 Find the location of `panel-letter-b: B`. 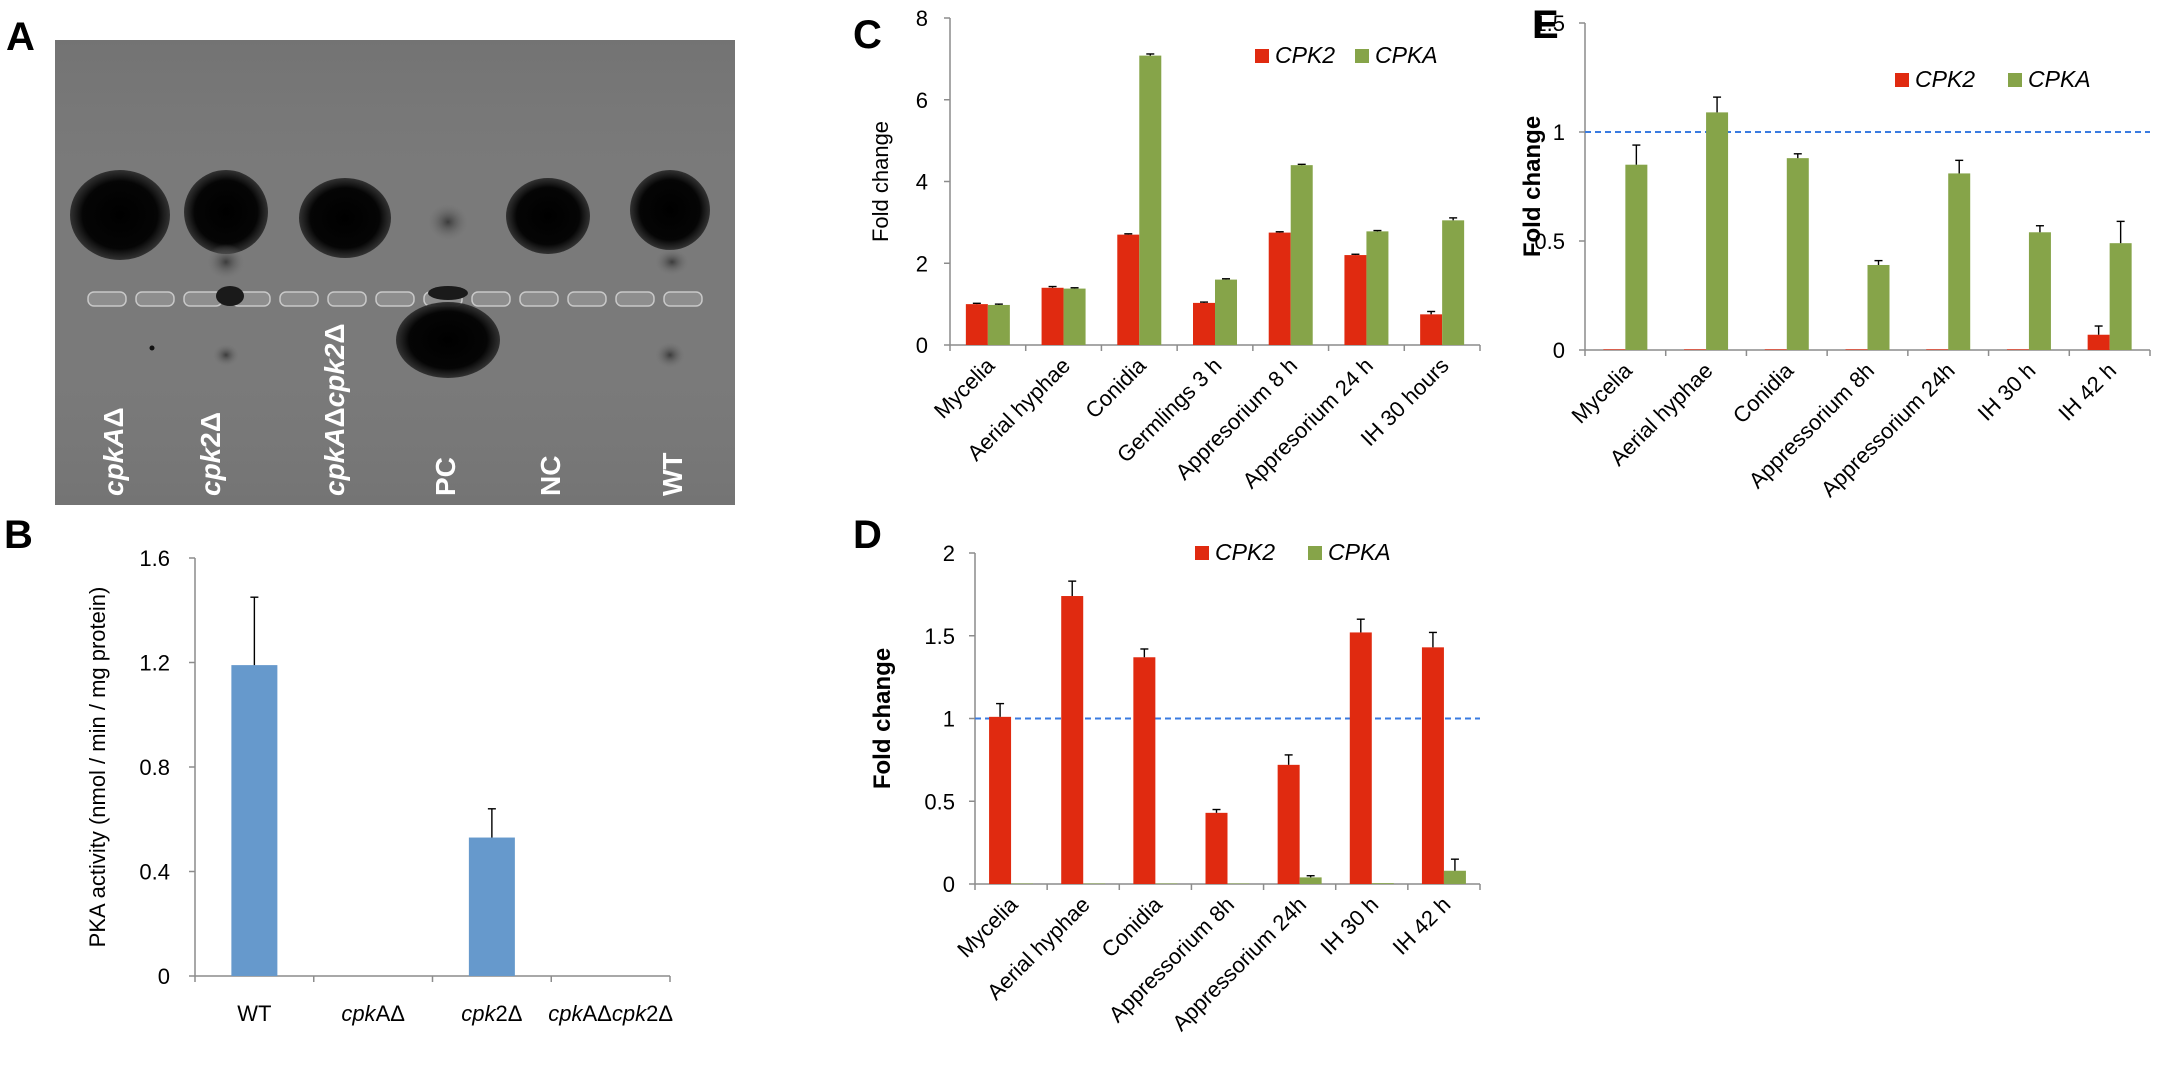

panel-letter-b: B is located at coordinates (18, 535).